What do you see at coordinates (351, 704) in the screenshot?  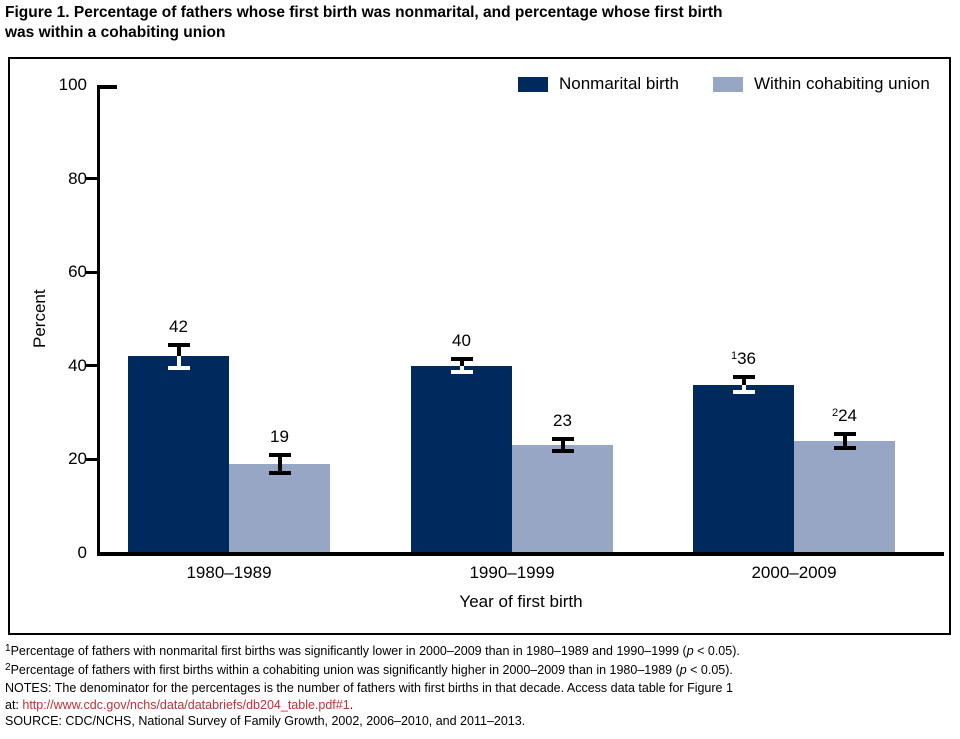 I see `footnote-text: .` at bounding box center [351, 704].